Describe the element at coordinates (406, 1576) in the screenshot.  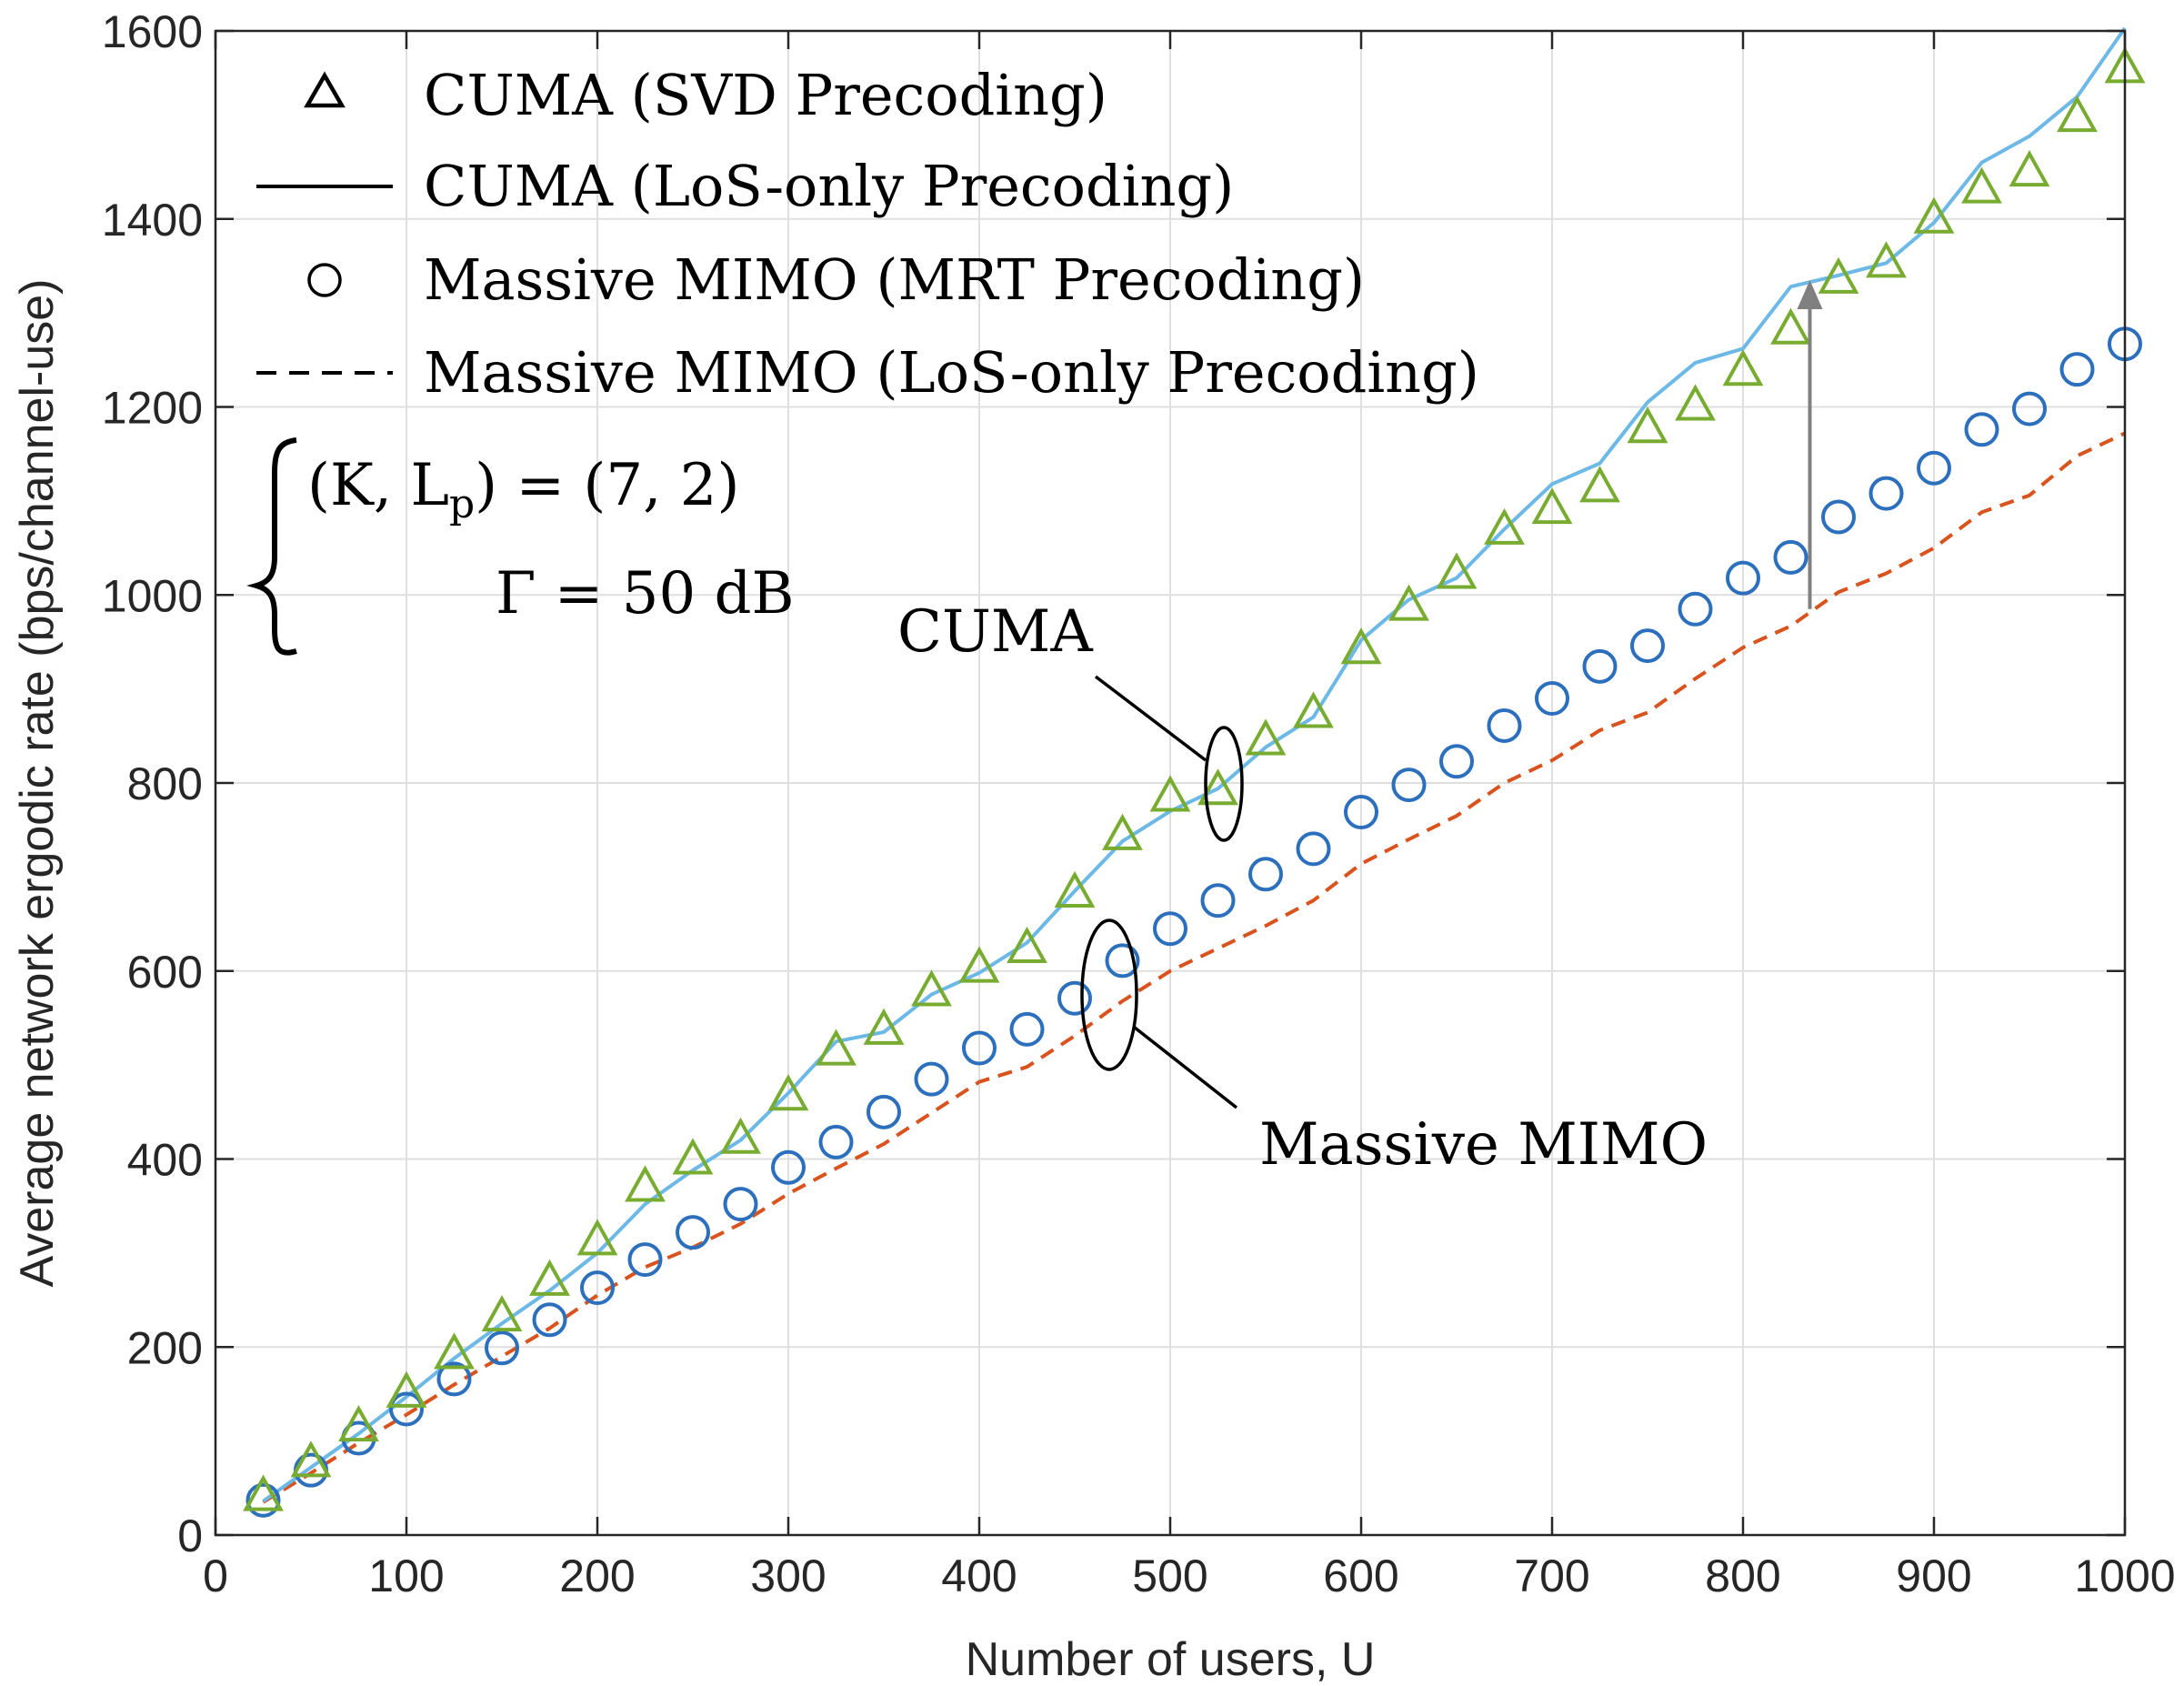
I see `x-tick-label: 100` at that location.